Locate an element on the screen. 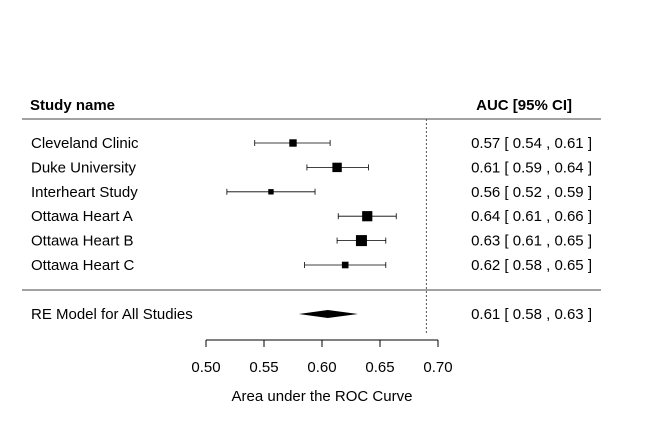  x-tick-label: 0.70 is located at coordinates (437, 367).